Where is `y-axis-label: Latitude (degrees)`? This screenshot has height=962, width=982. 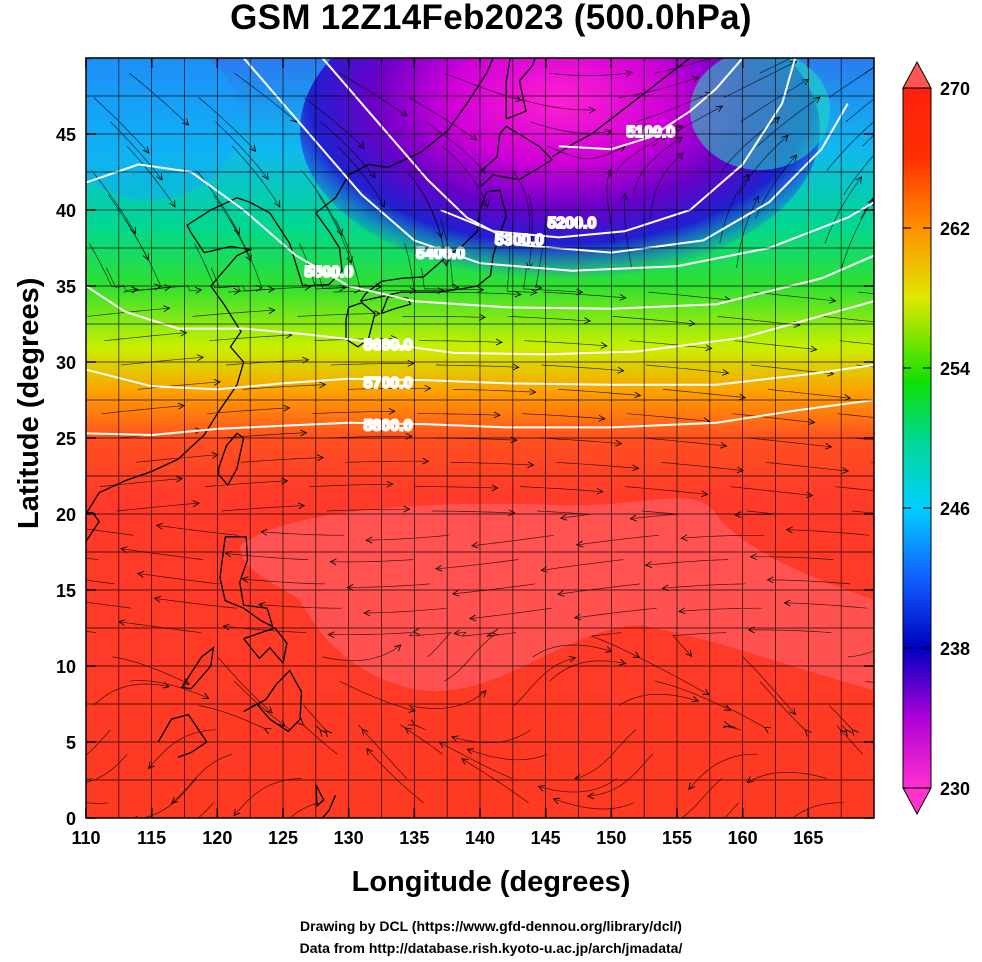
y-axis-label: Latitude (degrees) is located at coordinates (29, 403).